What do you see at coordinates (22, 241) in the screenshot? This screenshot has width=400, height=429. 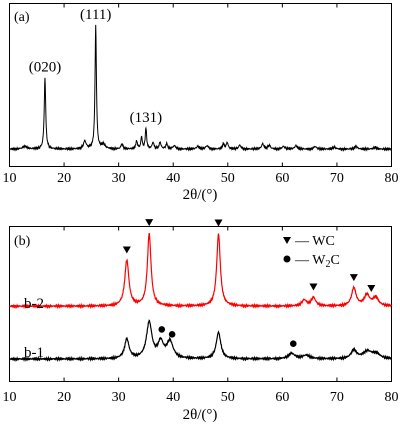 I see `panel-b-tag: (b)` at bounding box center [22, 241].